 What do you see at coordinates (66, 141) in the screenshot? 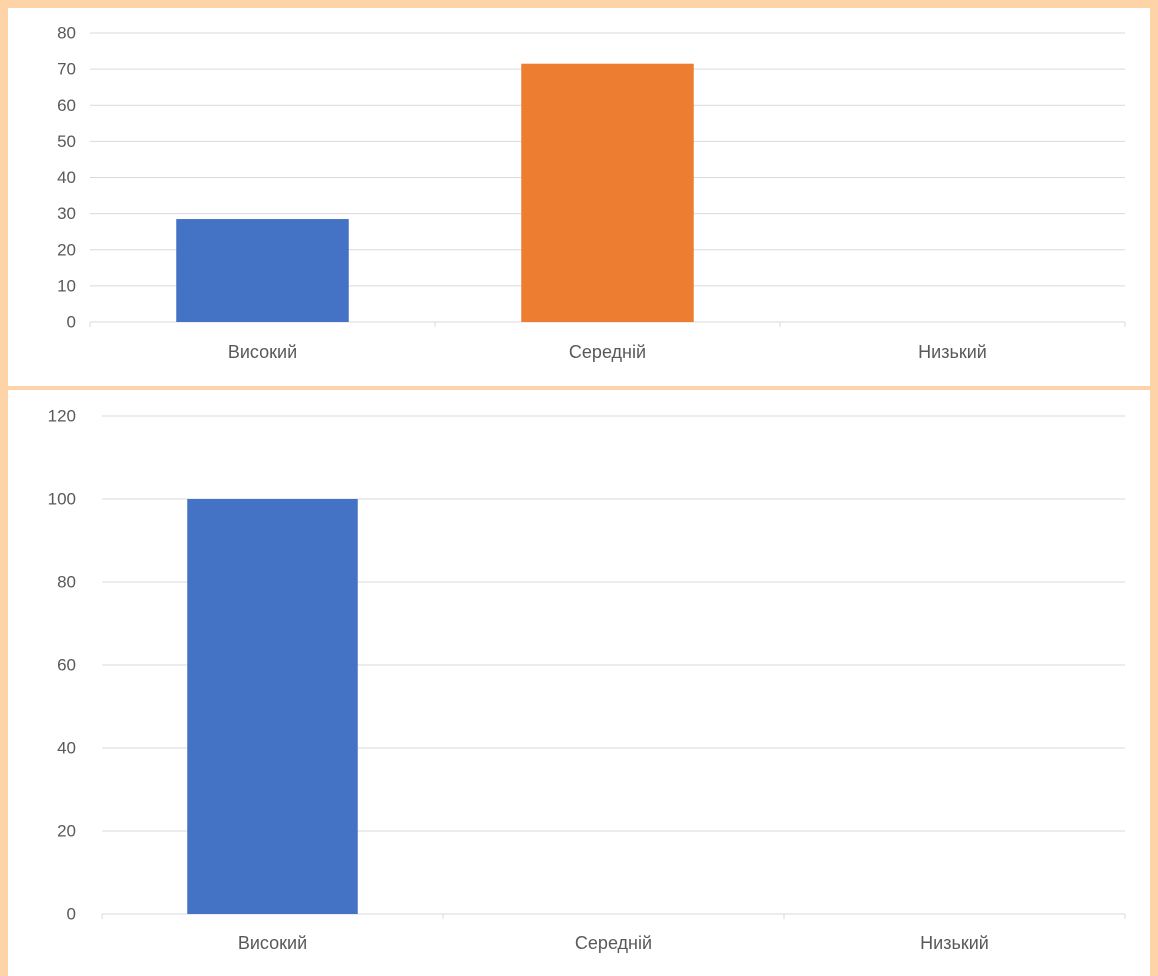
I see `y-tick-label: 50` at bounding box center [66, 141].